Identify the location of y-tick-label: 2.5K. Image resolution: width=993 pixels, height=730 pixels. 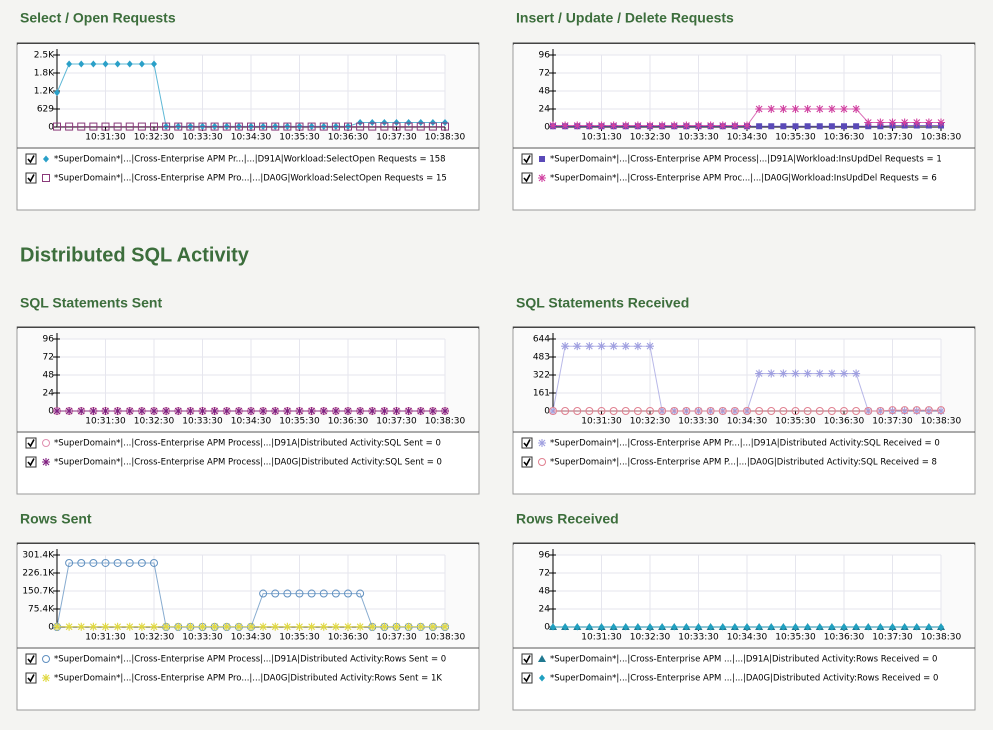
(44, 56).